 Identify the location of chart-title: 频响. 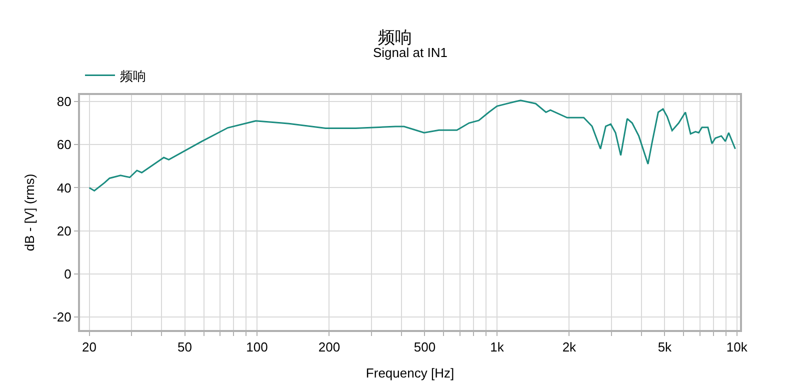
(395, 38).